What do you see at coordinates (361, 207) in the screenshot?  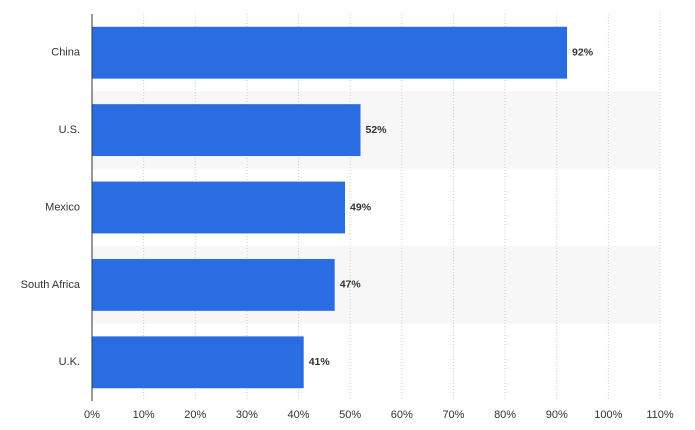 I see `value-label: 49%` at bounding box center [361, 207].